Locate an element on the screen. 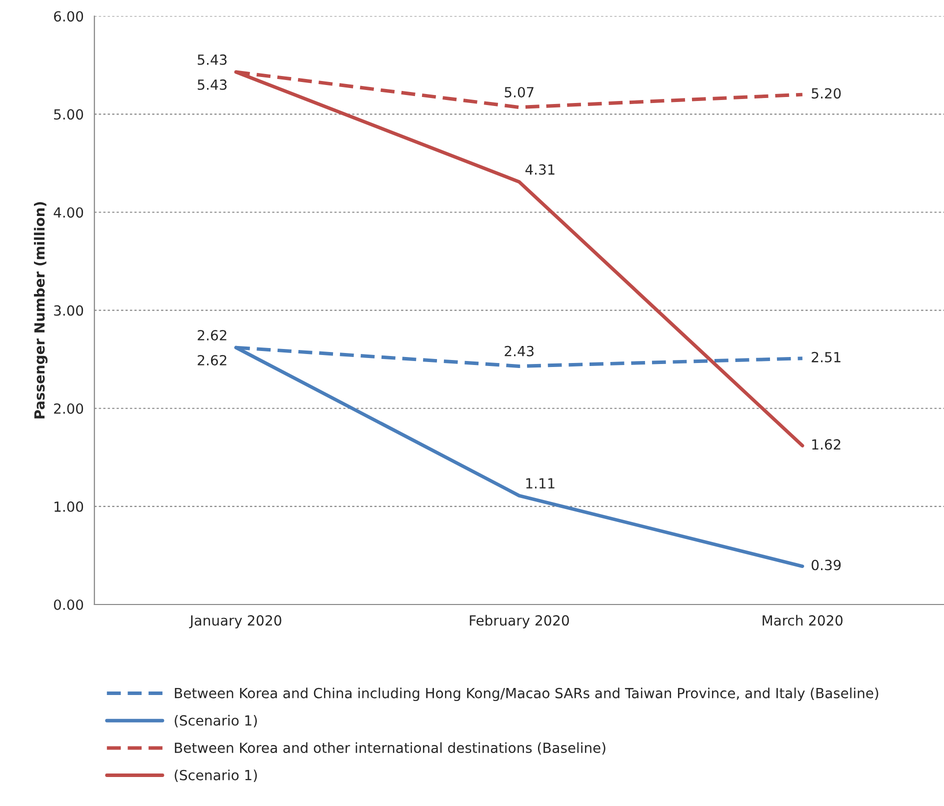 The height and width of the screenshot is (806, 944). y-axis-title: Passenger Number (million) is located at coordinates (41, 310).